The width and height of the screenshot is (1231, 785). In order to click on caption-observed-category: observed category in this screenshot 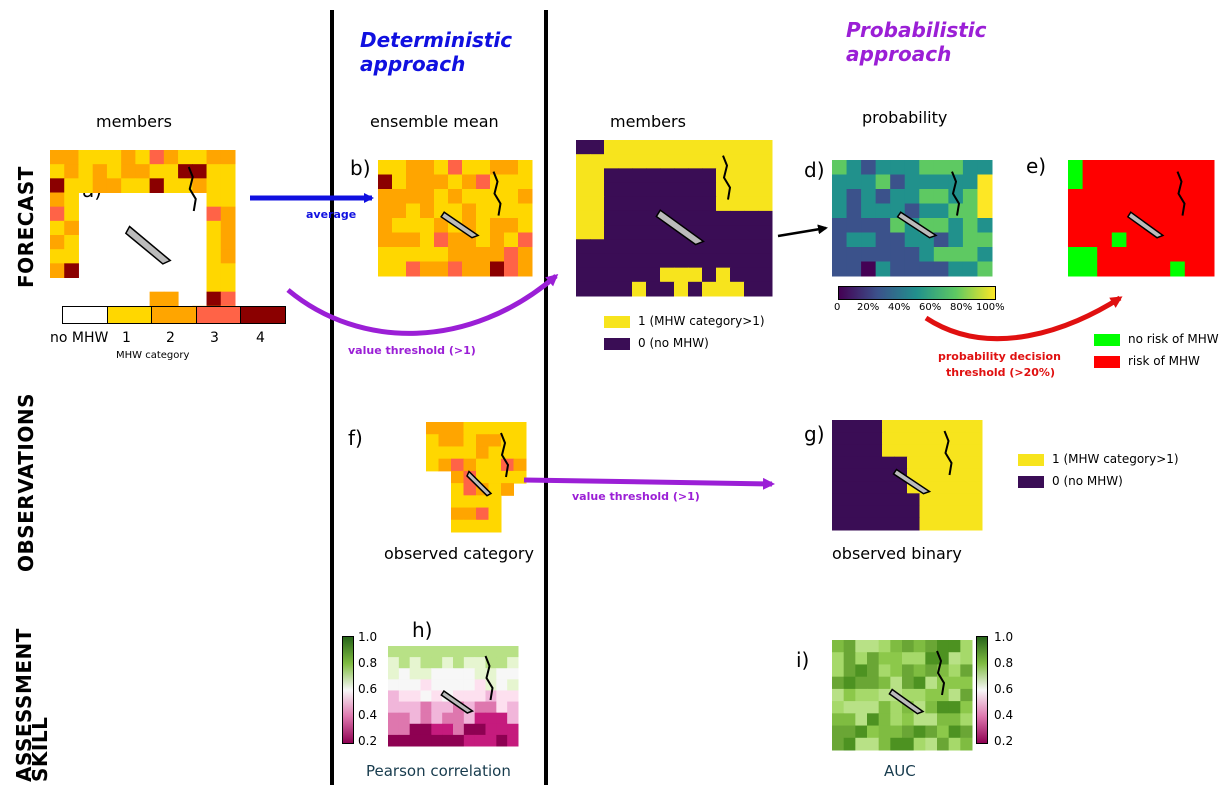, I will do `click(459, 553)`.